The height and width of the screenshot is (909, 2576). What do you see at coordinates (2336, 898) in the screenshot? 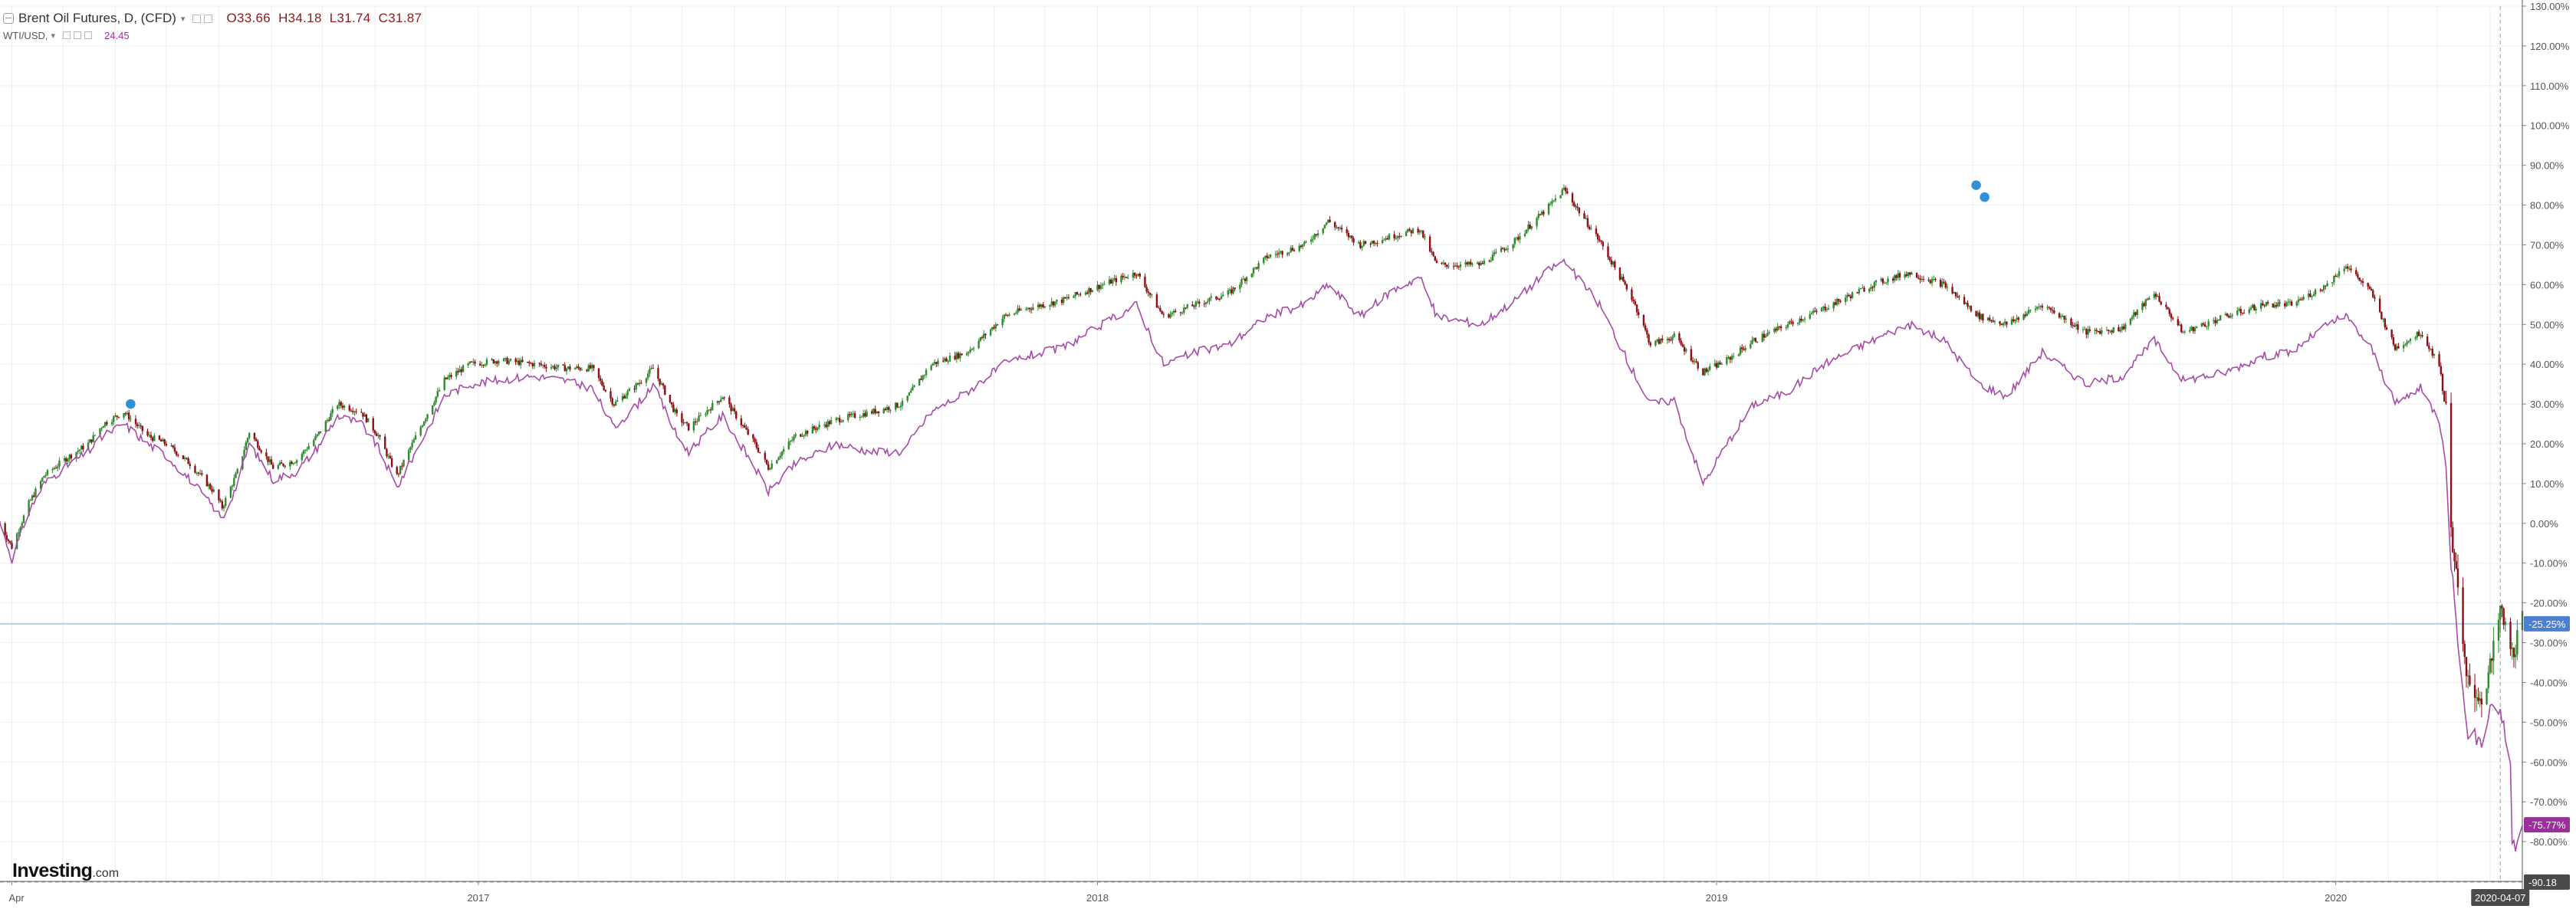
I see `x-tick-label: 2020` at bounding box center [2336, 898].